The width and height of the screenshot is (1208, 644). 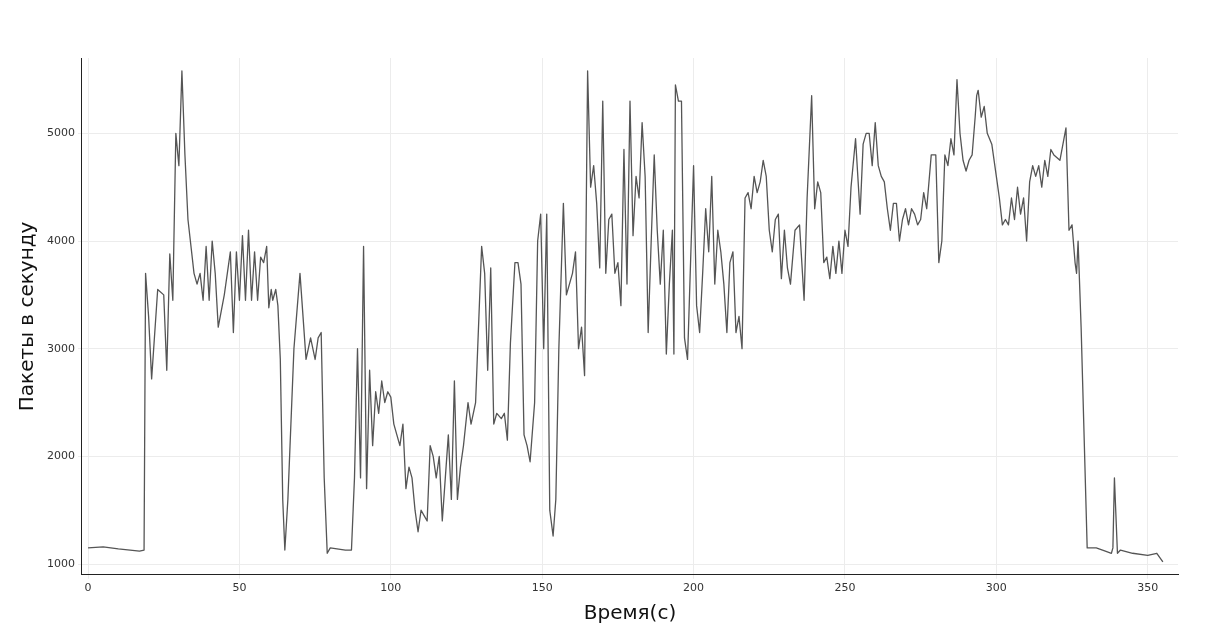 What do you see at coordinates (60, 348) in the screenshot?
I see `y-tick-label: 3000` at bounding box center [60, 348].